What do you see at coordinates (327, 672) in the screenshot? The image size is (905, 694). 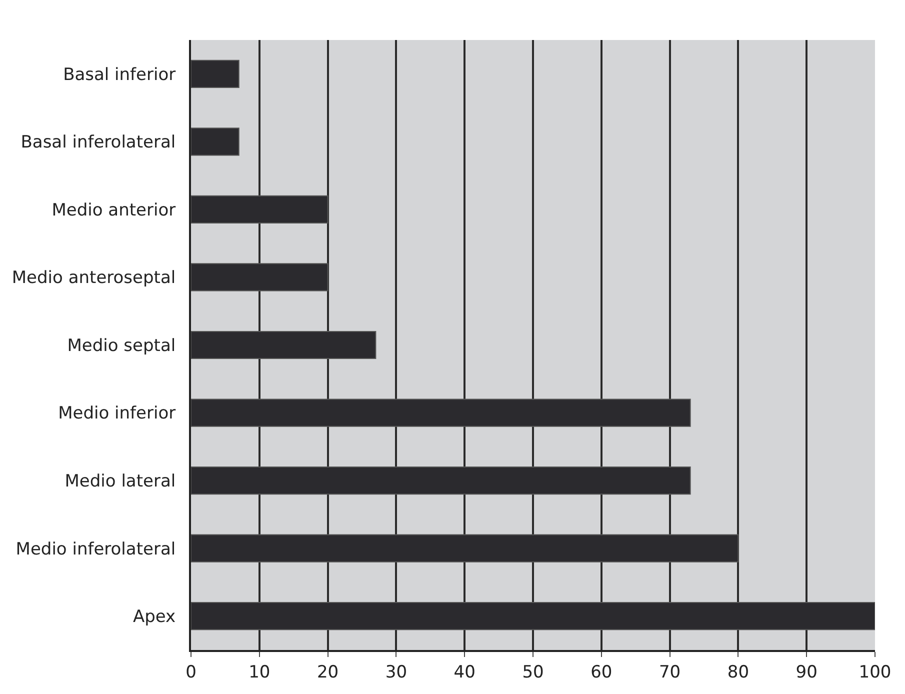 I see `x-tick-label: 20` at bounding box center [327, 672].